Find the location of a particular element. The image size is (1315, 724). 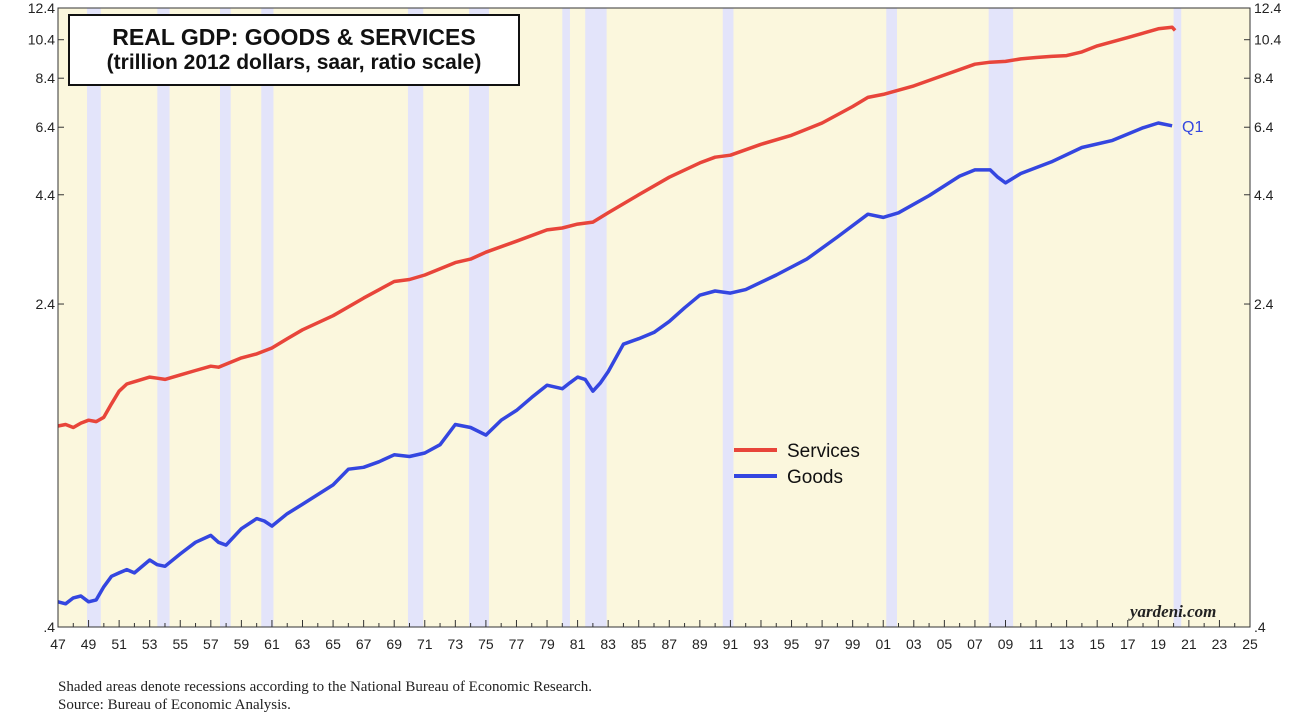

x-tick-label: 03 is located at coordinates (914, 644).